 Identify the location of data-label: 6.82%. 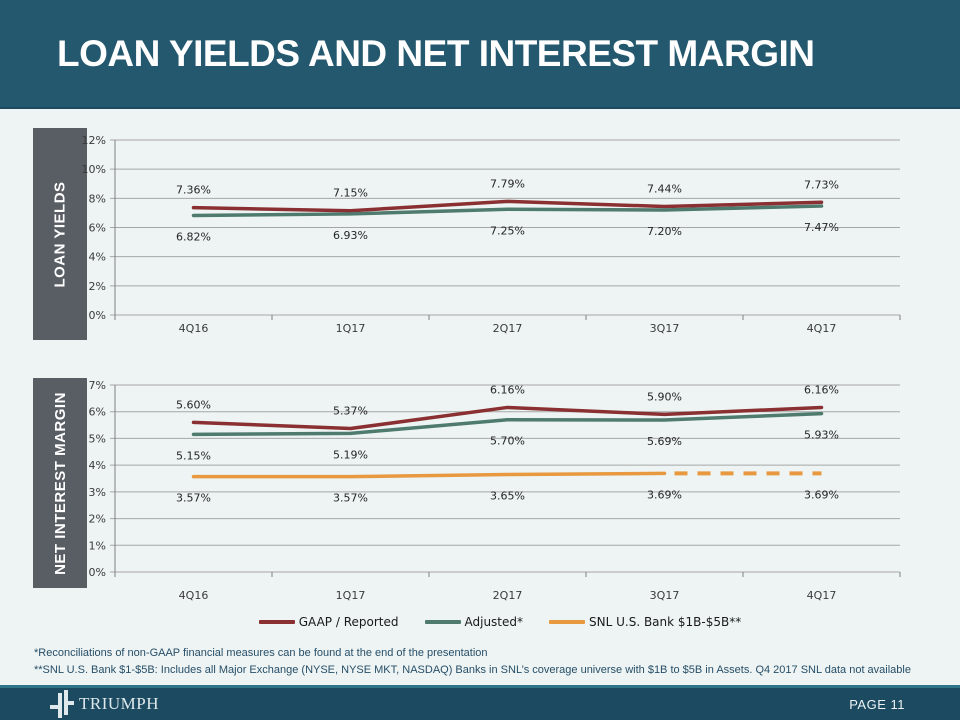
(193, 237).